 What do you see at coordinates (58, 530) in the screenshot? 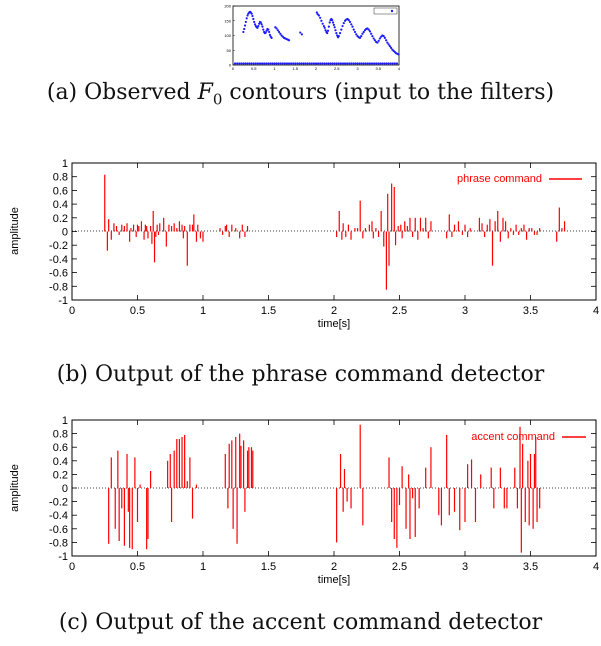
I see `chart-c-y-tick-label: -0.6` at bounding box center [58, 530].